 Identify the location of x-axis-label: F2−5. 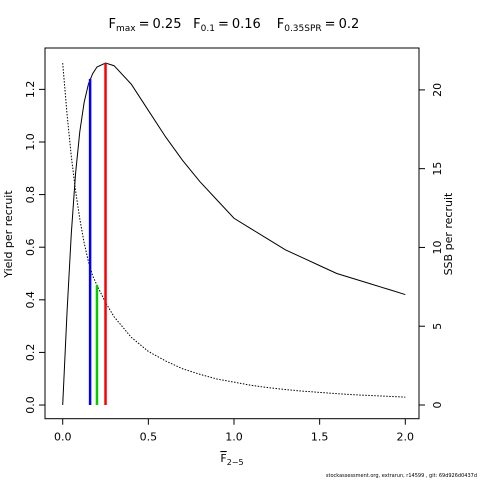
(231, 459).